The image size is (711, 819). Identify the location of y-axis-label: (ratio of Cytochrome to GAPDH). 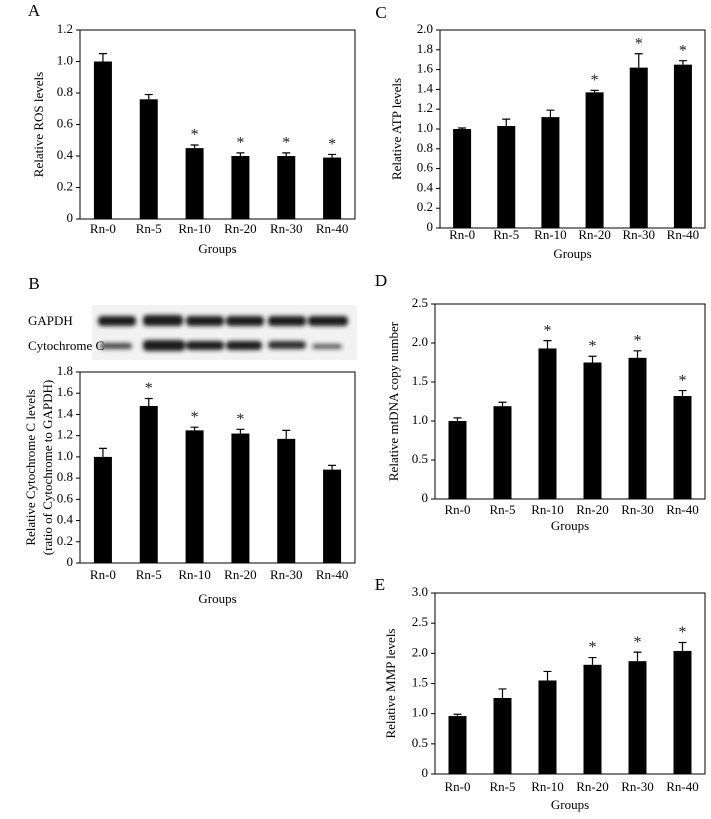
(47, 467).